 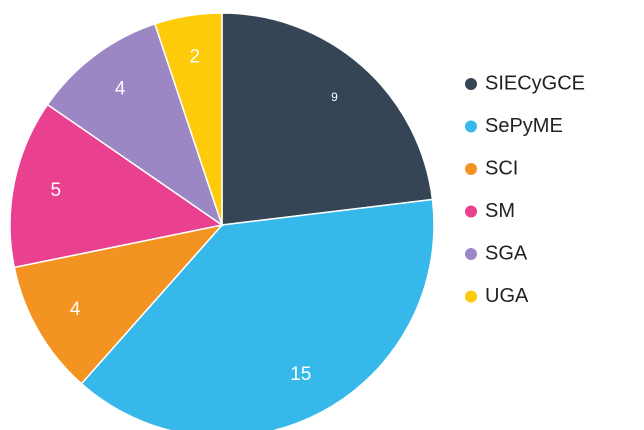 What do you see at coordinates (501, 168) in the screenshot?
I see `legend-label: SCI` at bounding box center [501, 168].